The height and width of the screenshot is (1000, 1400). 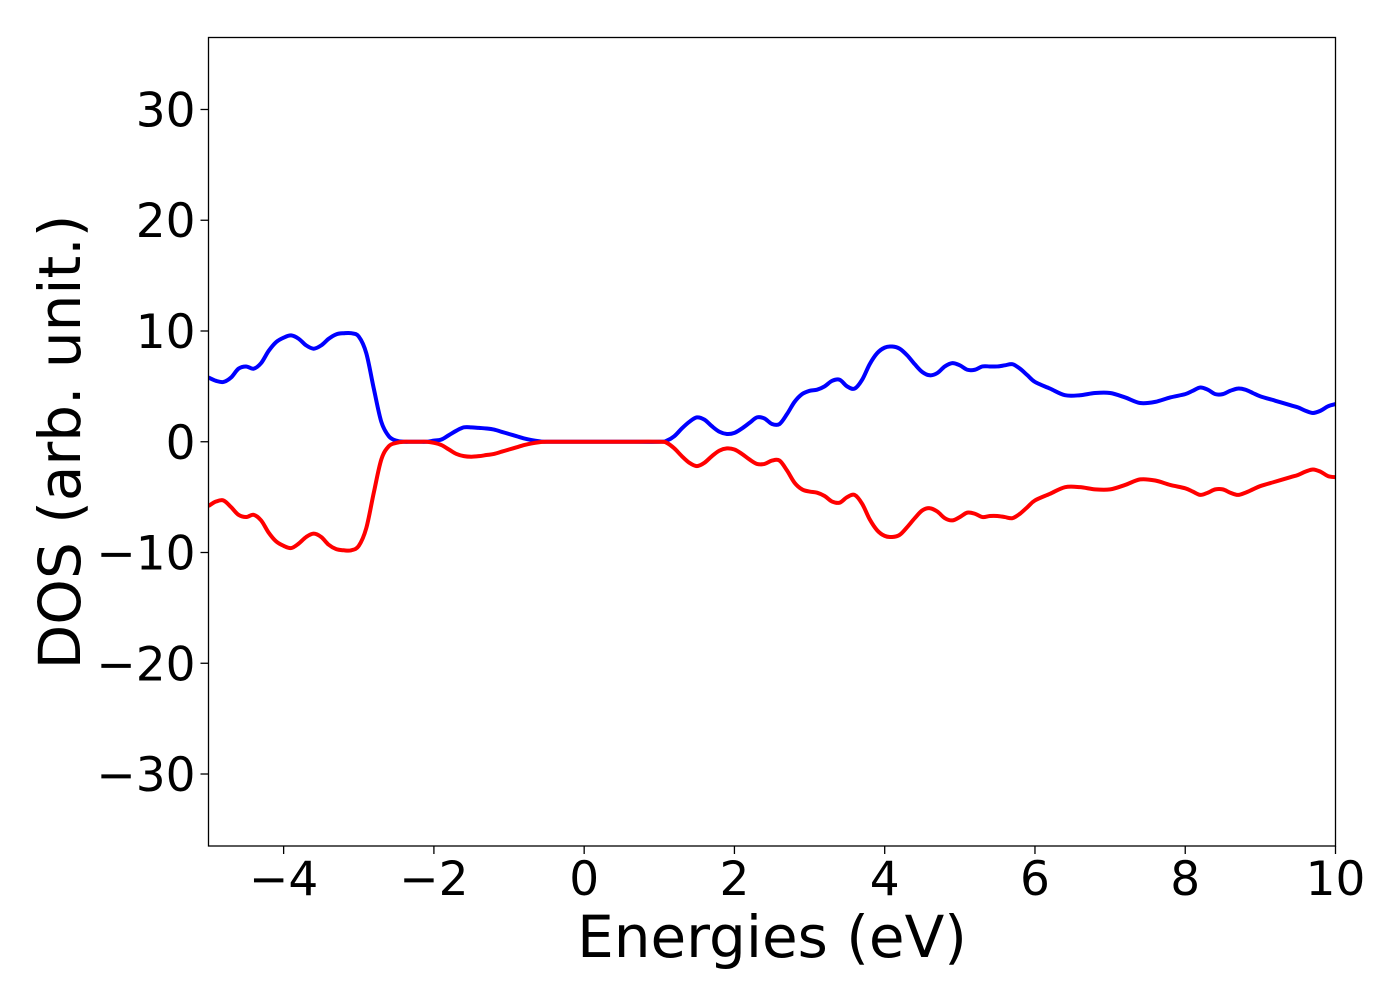 What do you see at coordinates (584, 879) in the screenshot?
I see `x-tick-label: 0` at bounding box center [584, 879].